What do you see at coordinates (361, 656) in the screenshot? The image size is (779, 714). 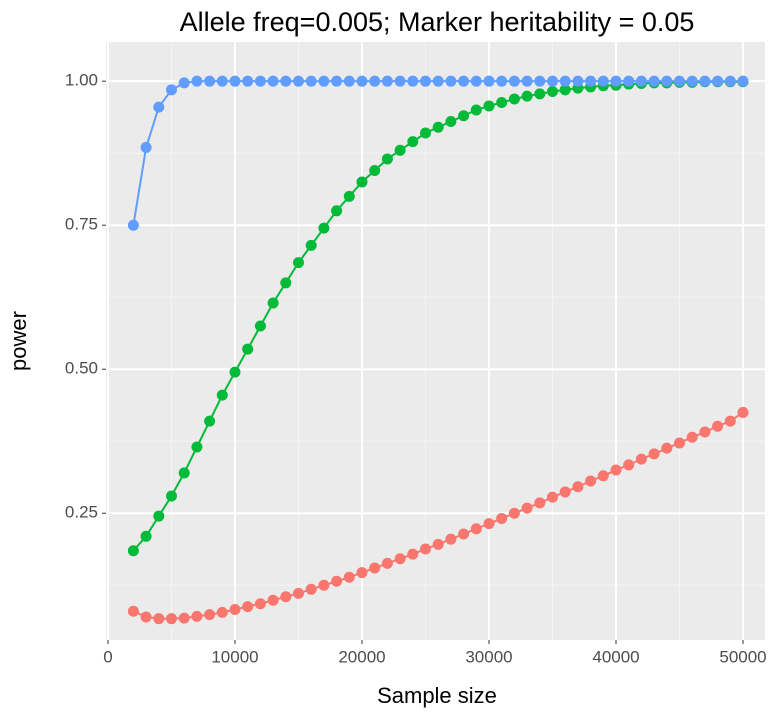 I see `x-tick-label: 20000` at bounding box center [361, 656].